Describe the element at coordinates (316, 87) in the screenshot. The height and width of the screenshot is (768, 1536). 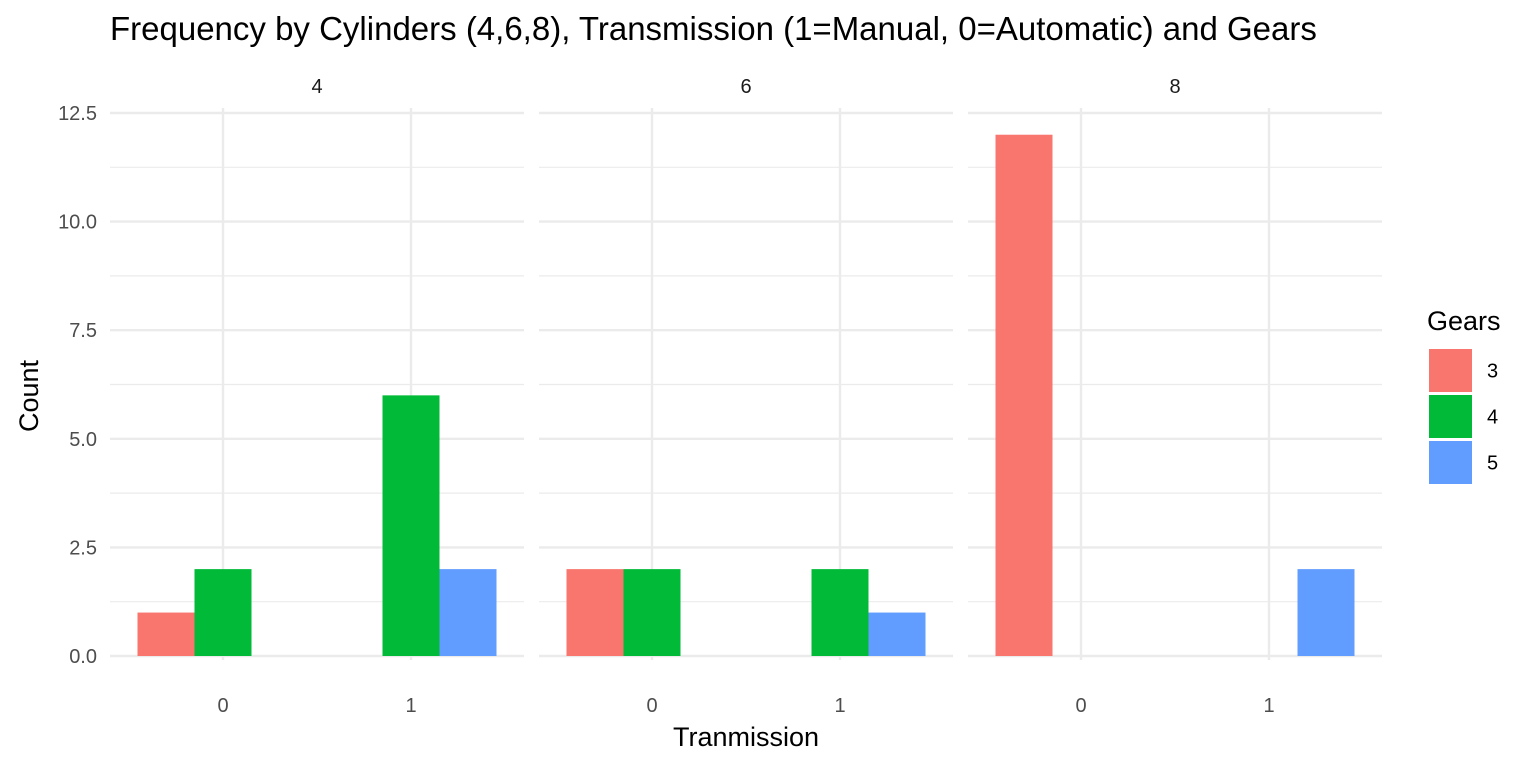
I see `facet-strip-label: 4` at that location.